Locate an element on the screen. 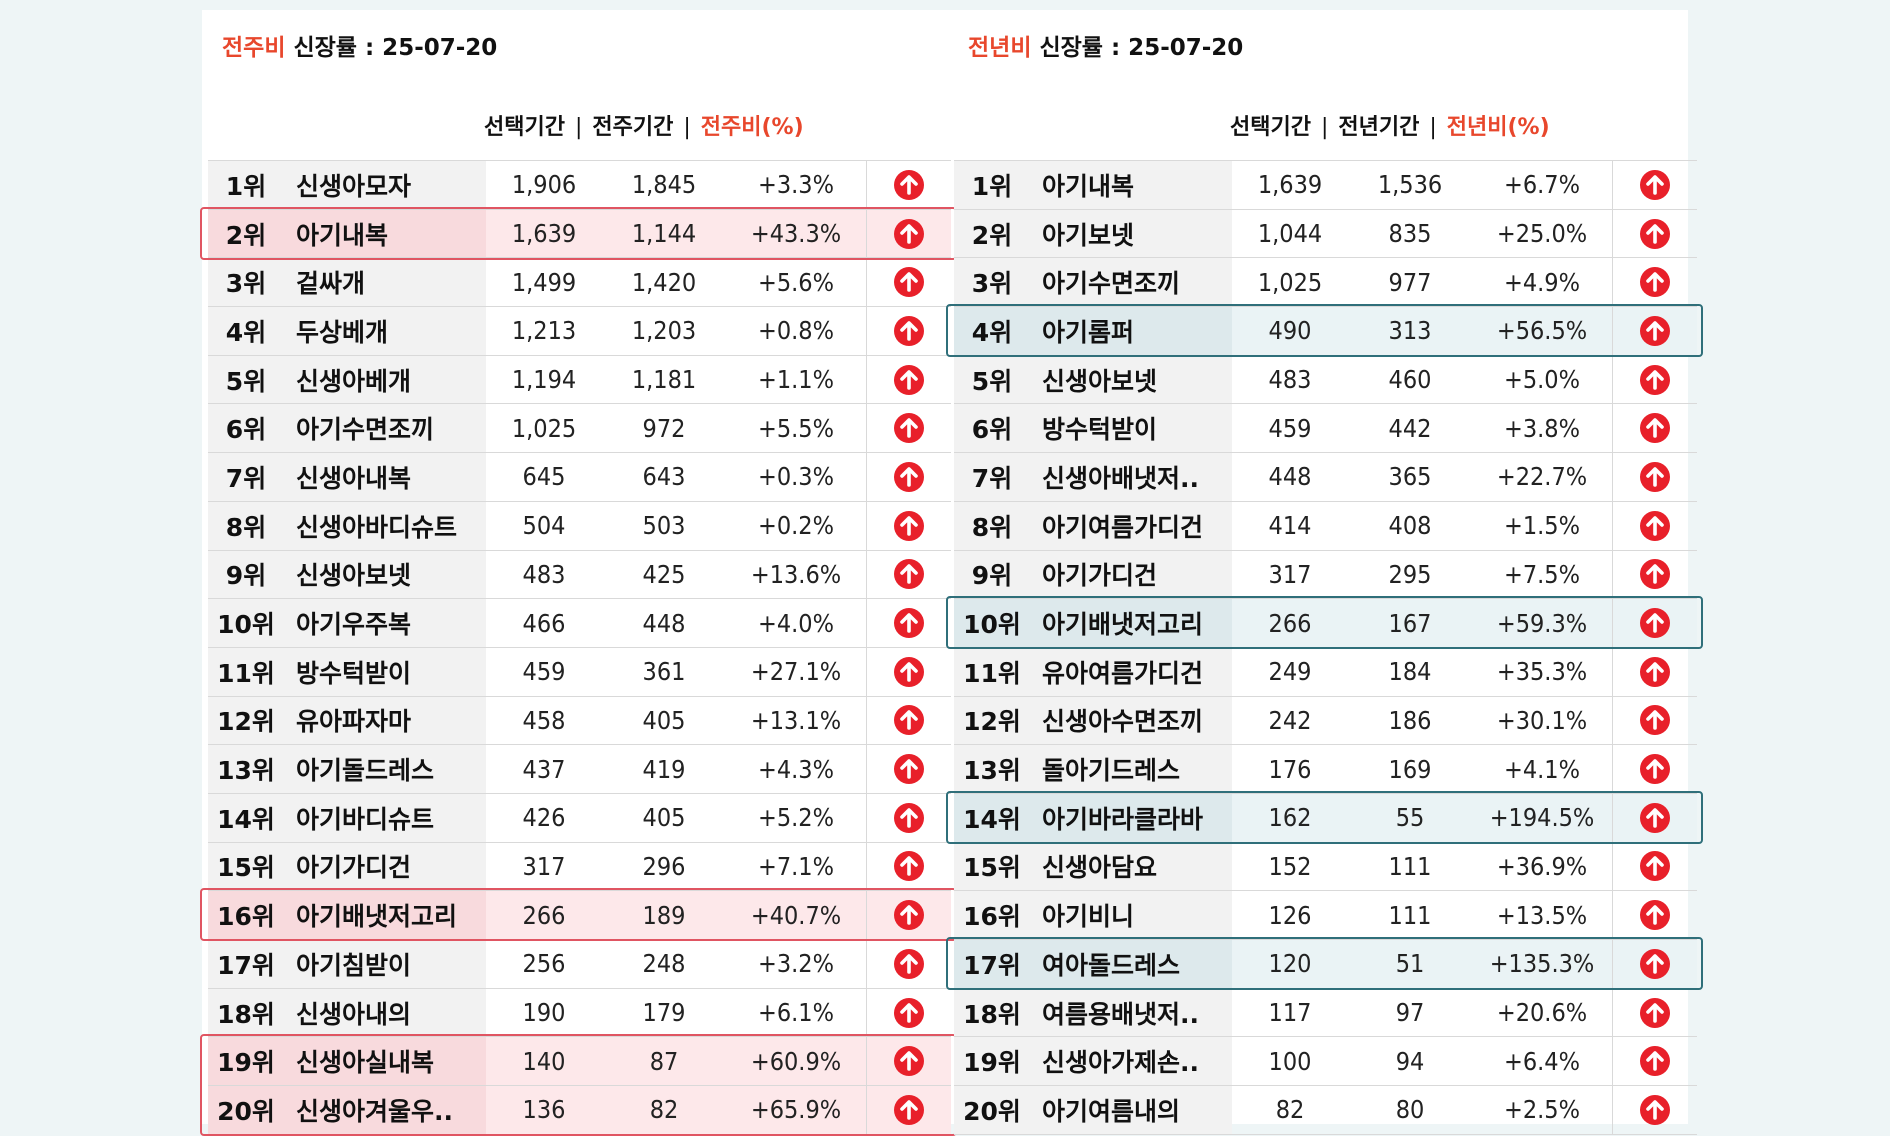  product-name-cell: 아기여름가디건 is located at coordinates (1131, 525).